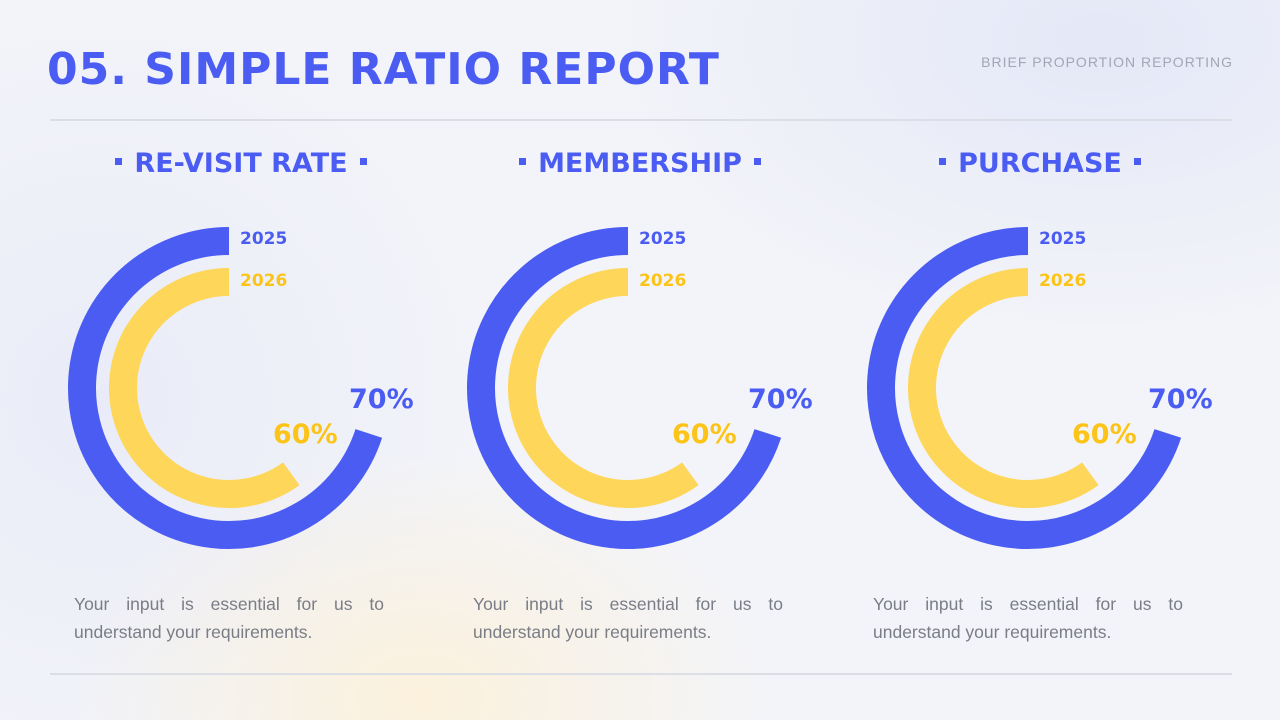  I want to click on chart-title: PURCHASE, so click(1040, 163).